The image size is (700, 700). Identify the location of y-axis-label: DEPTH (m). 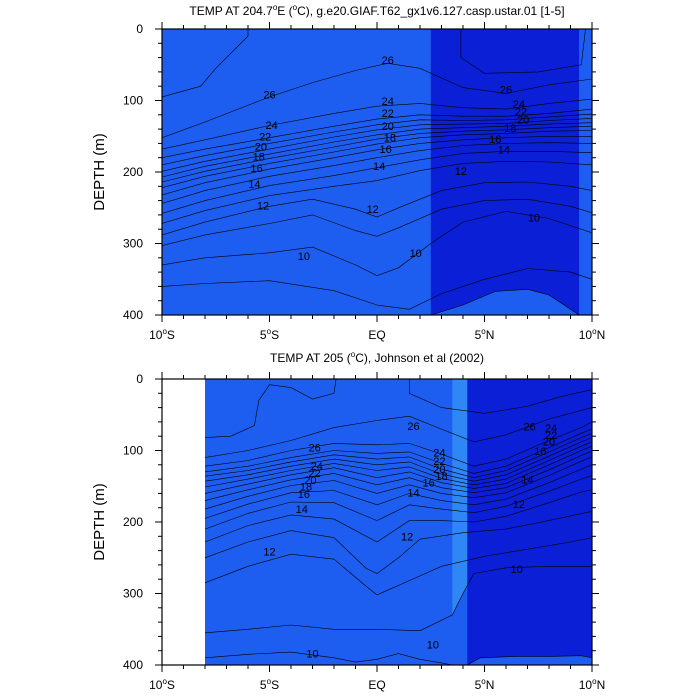
(99, 172).